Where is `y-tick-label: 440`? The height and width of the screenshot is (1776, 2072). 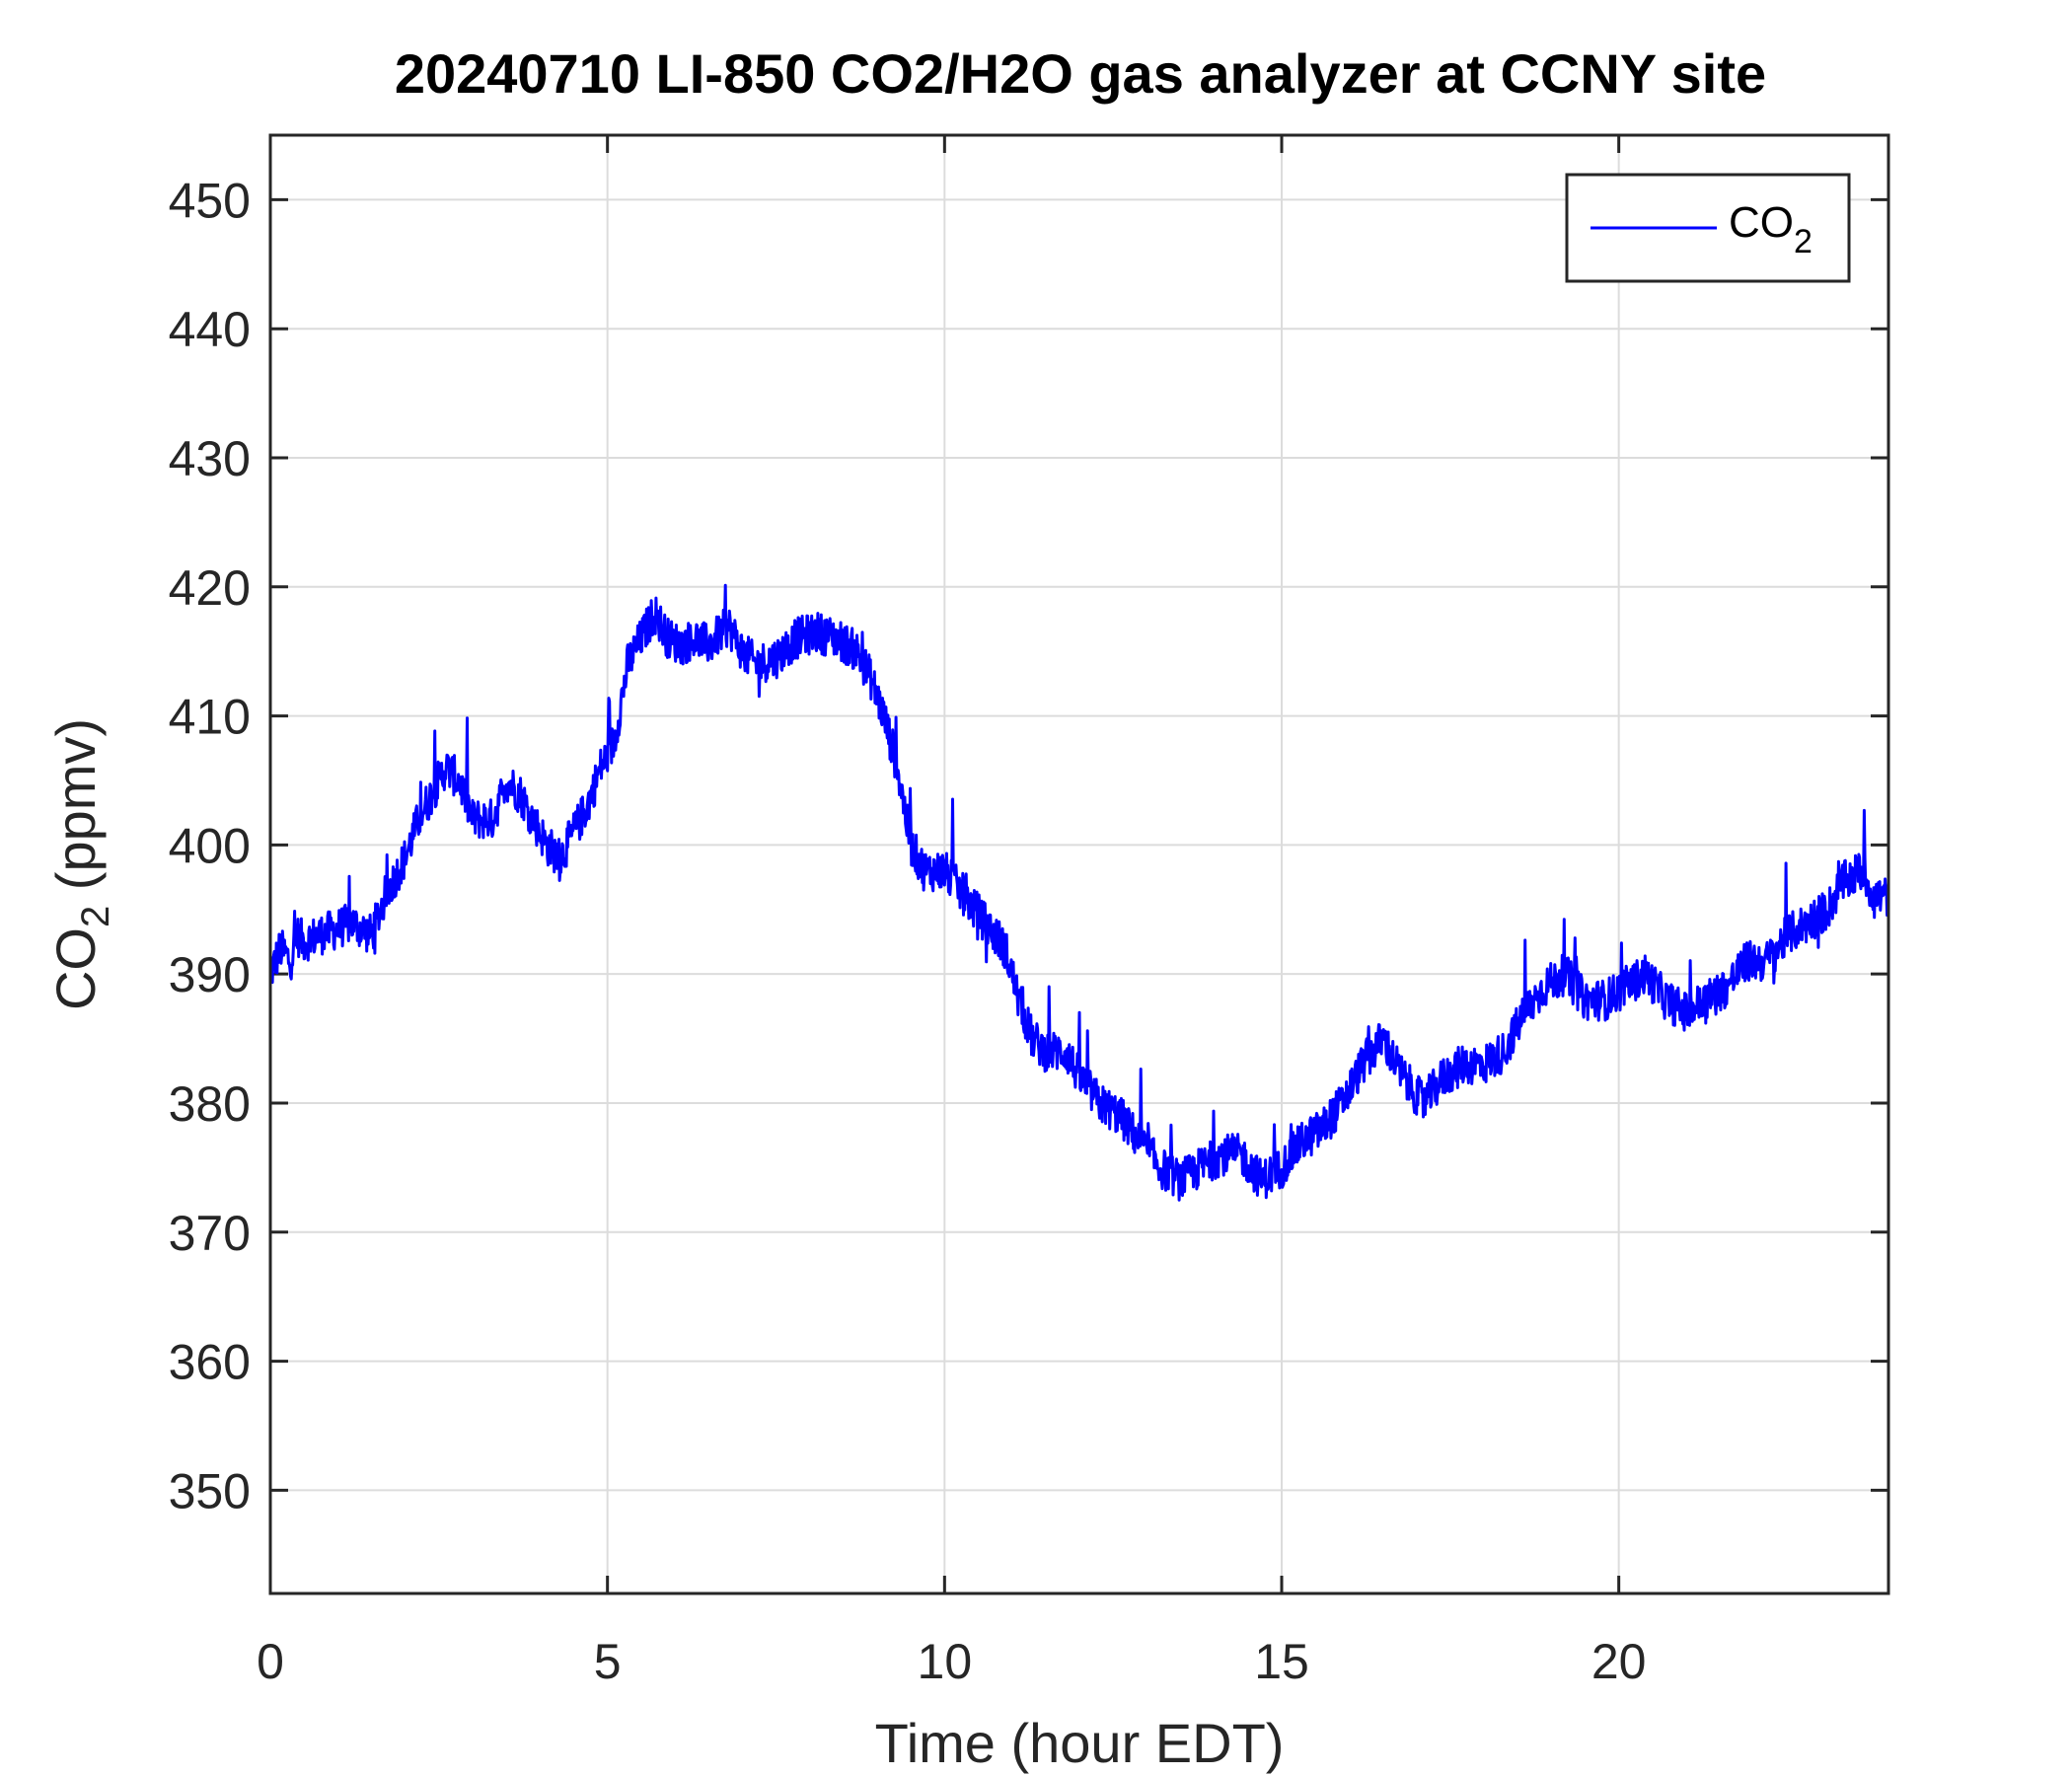 y-tick-label: 440 is located at coordinates (210, 329).